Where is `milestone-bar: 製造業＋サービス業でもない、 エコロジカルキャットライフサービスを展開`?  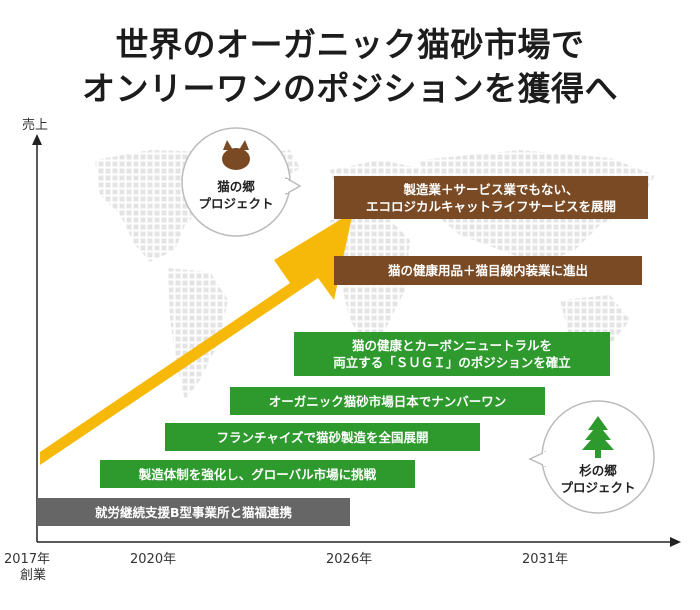 milestone-bar: 製造業＋サービス業でもない、 エコロジカルキャットライフサービスを展開 is located at coordinates (491, 197).